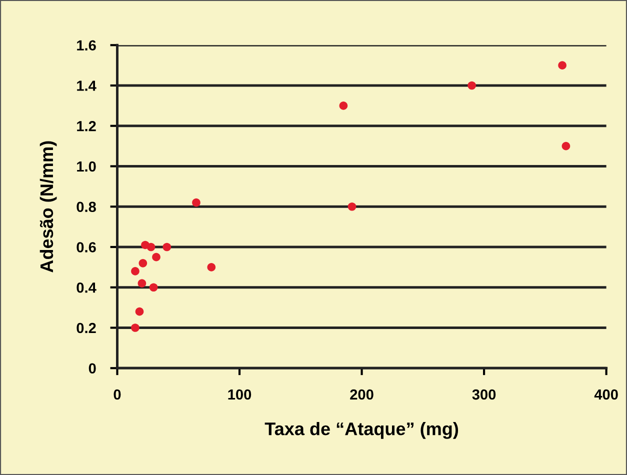 This screenshot has width=627, height=475. I want to click on y-tick-label: 1.0, so click(86, 166).